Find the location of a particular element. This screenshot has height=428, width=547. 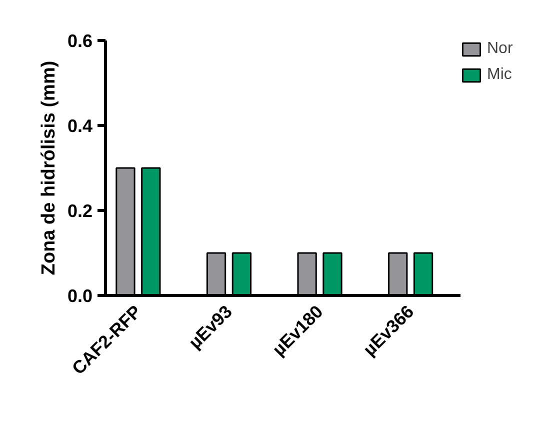

legend-label: Mic is located at coordinates (499, 75).